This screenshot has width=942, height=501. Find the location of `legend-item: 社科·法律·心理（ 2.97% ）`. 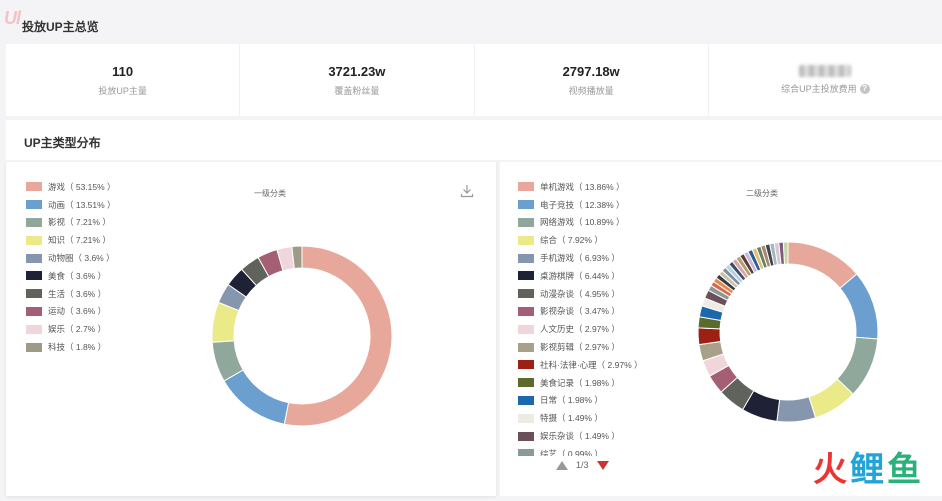

legend-item: 社科·法律·心理（ 2.97% ） is located at coordinates (580, 365).